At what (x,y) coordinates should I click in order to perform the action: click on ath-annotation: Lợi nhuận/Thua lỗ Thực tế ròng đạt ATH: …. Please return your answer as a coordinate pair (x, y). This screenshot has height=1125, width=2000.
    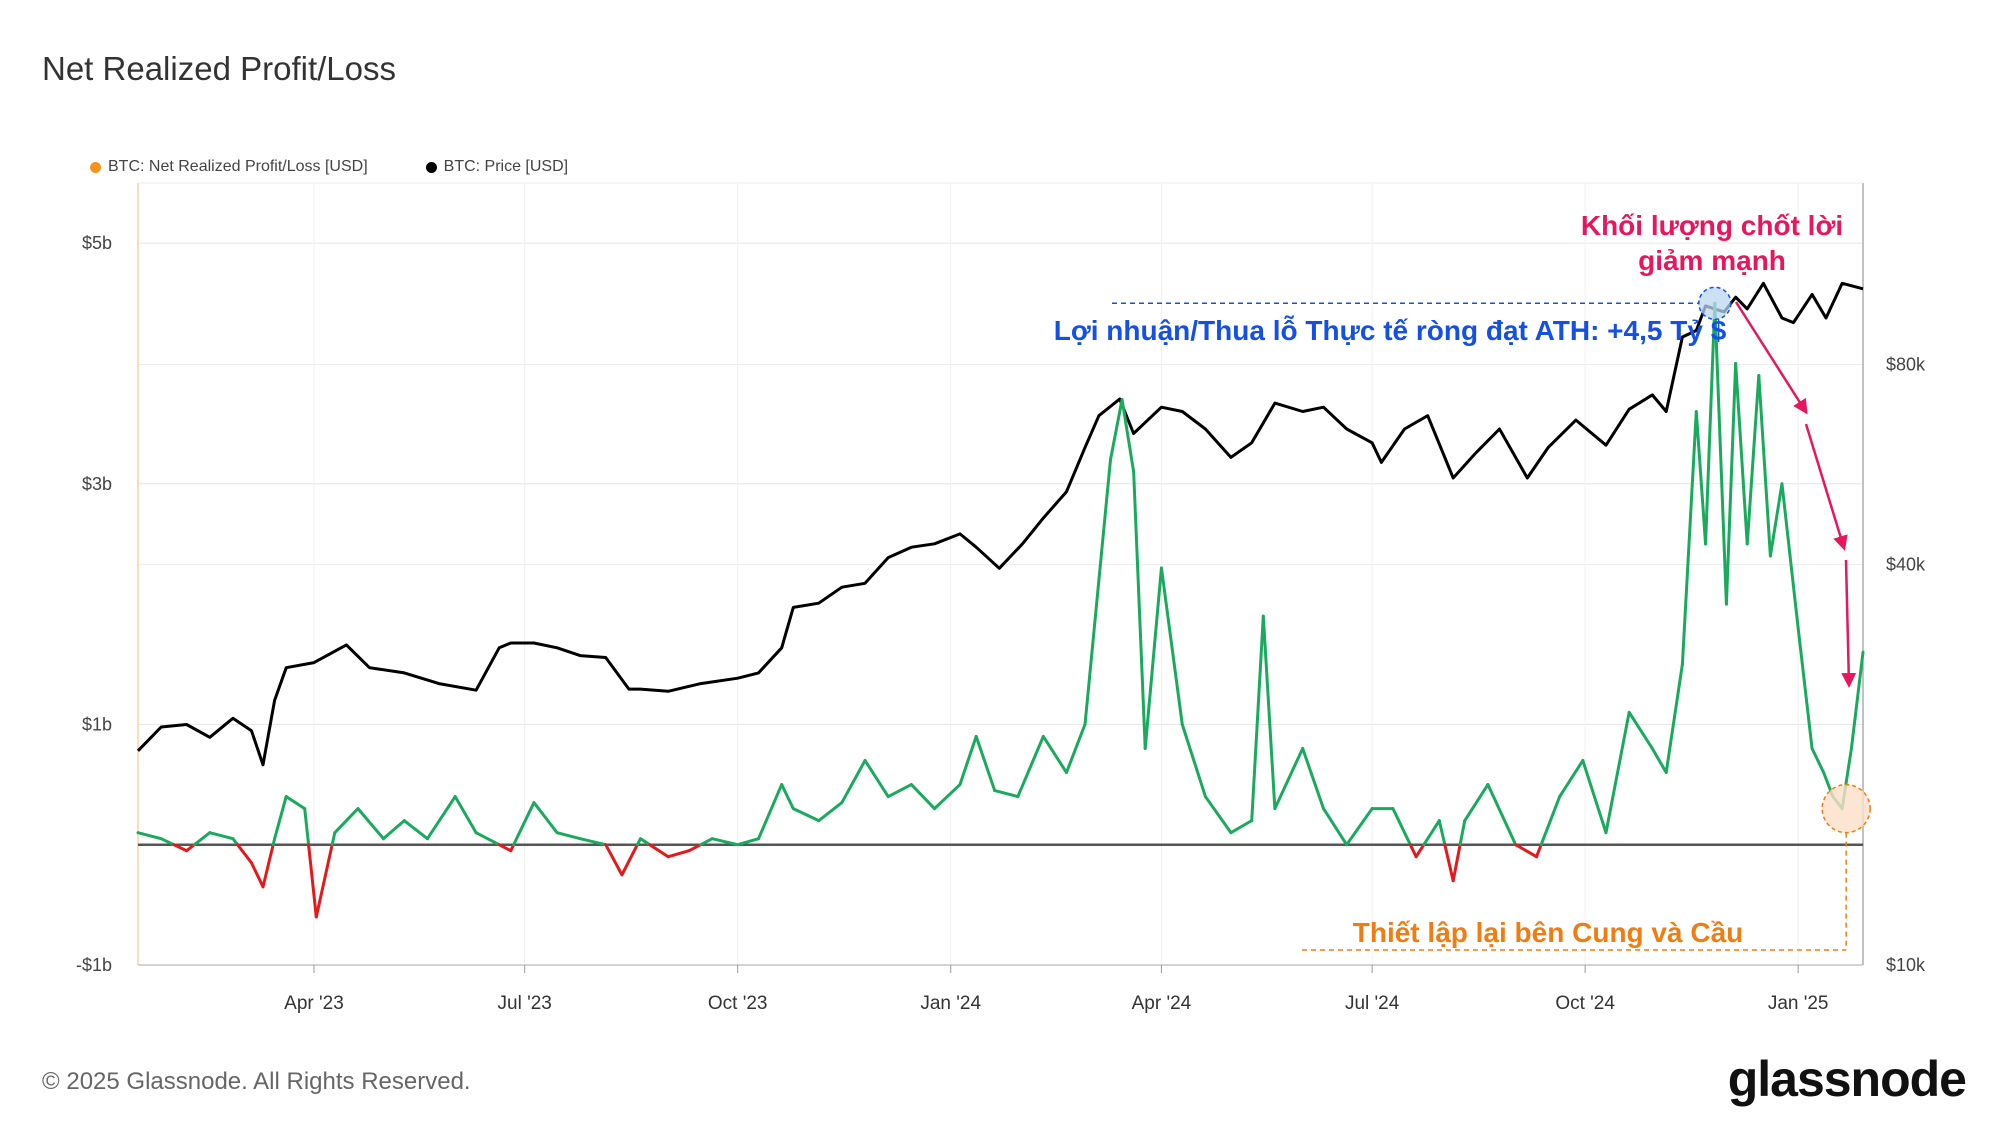
    Looking at the image, I should click on (1390, 330).